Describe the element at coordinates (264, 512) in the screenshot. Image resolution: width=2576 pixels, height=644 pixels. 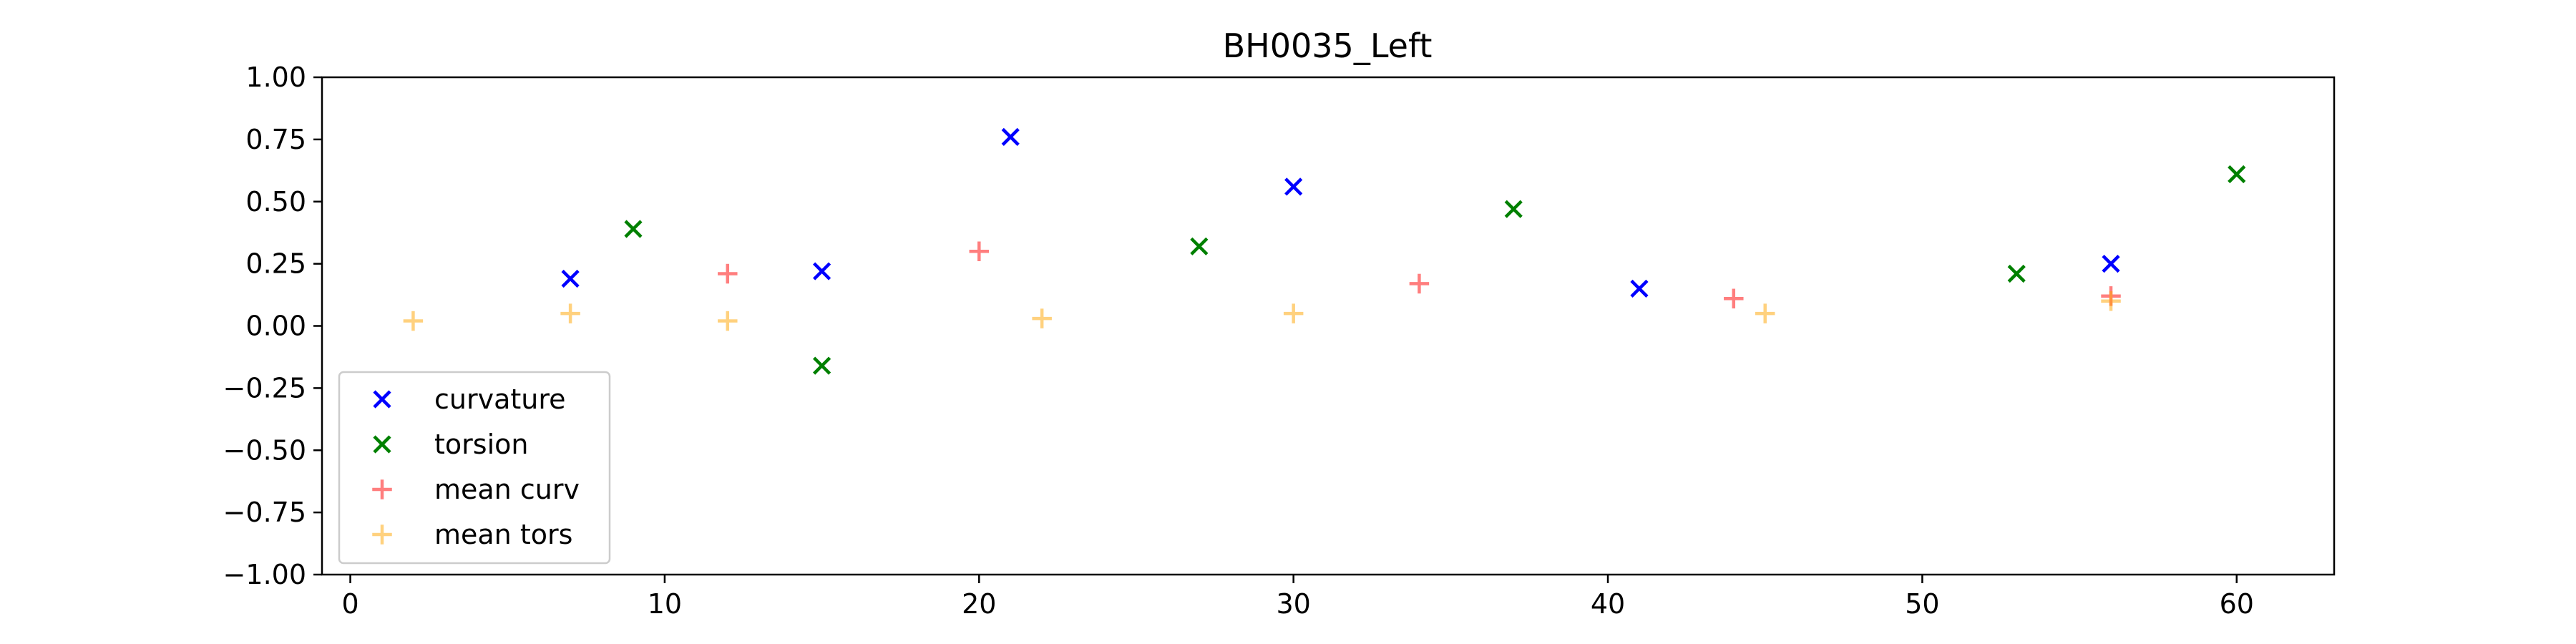
I see `y-tick-label: −0.75` at that location.